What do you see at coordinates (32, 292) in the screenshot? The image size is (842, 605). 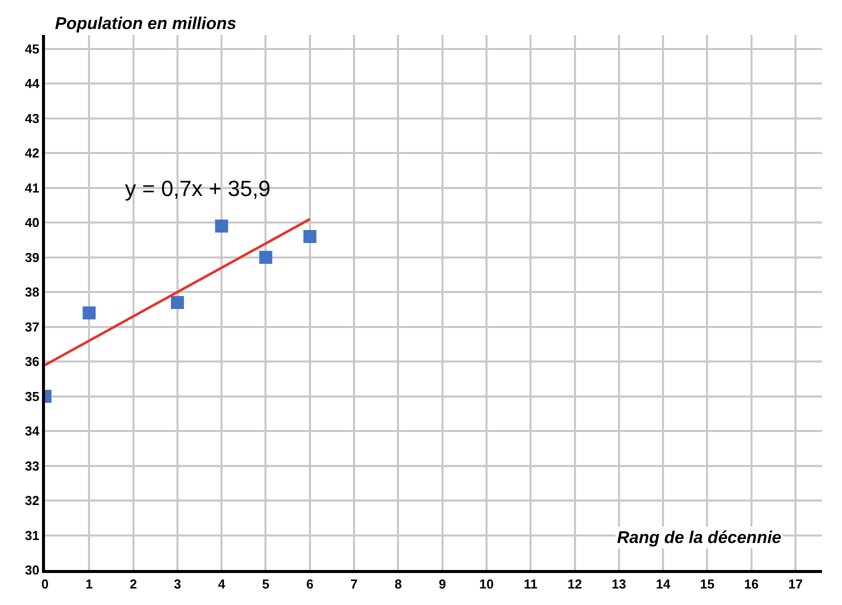 I see `y-tick-label: 38` at bounding box center [32, 292].